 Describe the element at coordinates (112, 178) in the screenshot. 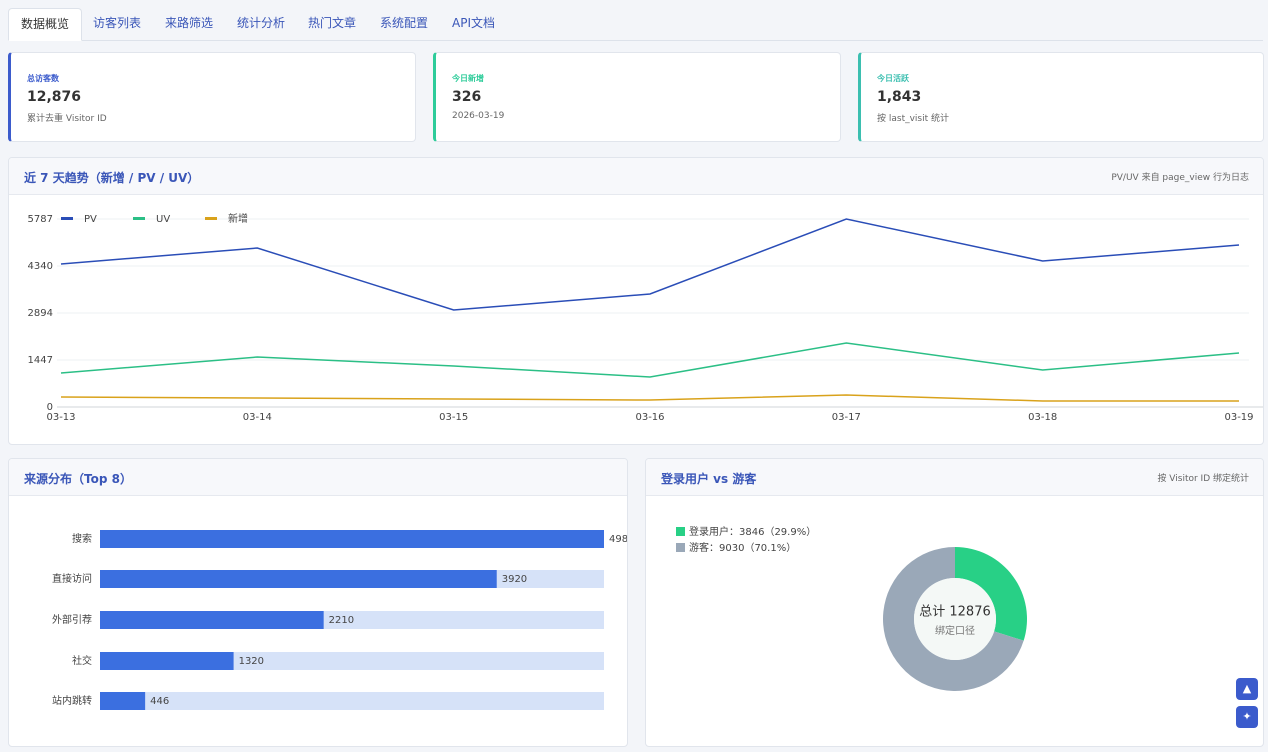

I see `panel-title: 近 7 天趋势（新增 / PV / UV）` at that location.